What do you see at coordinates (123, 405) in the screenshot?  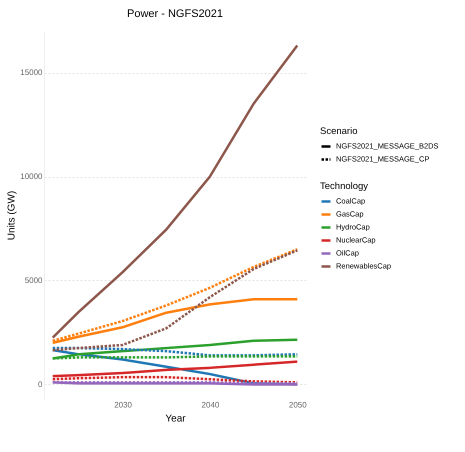 I see `x-tick-label: 2030` at bounding box center [123, 405].